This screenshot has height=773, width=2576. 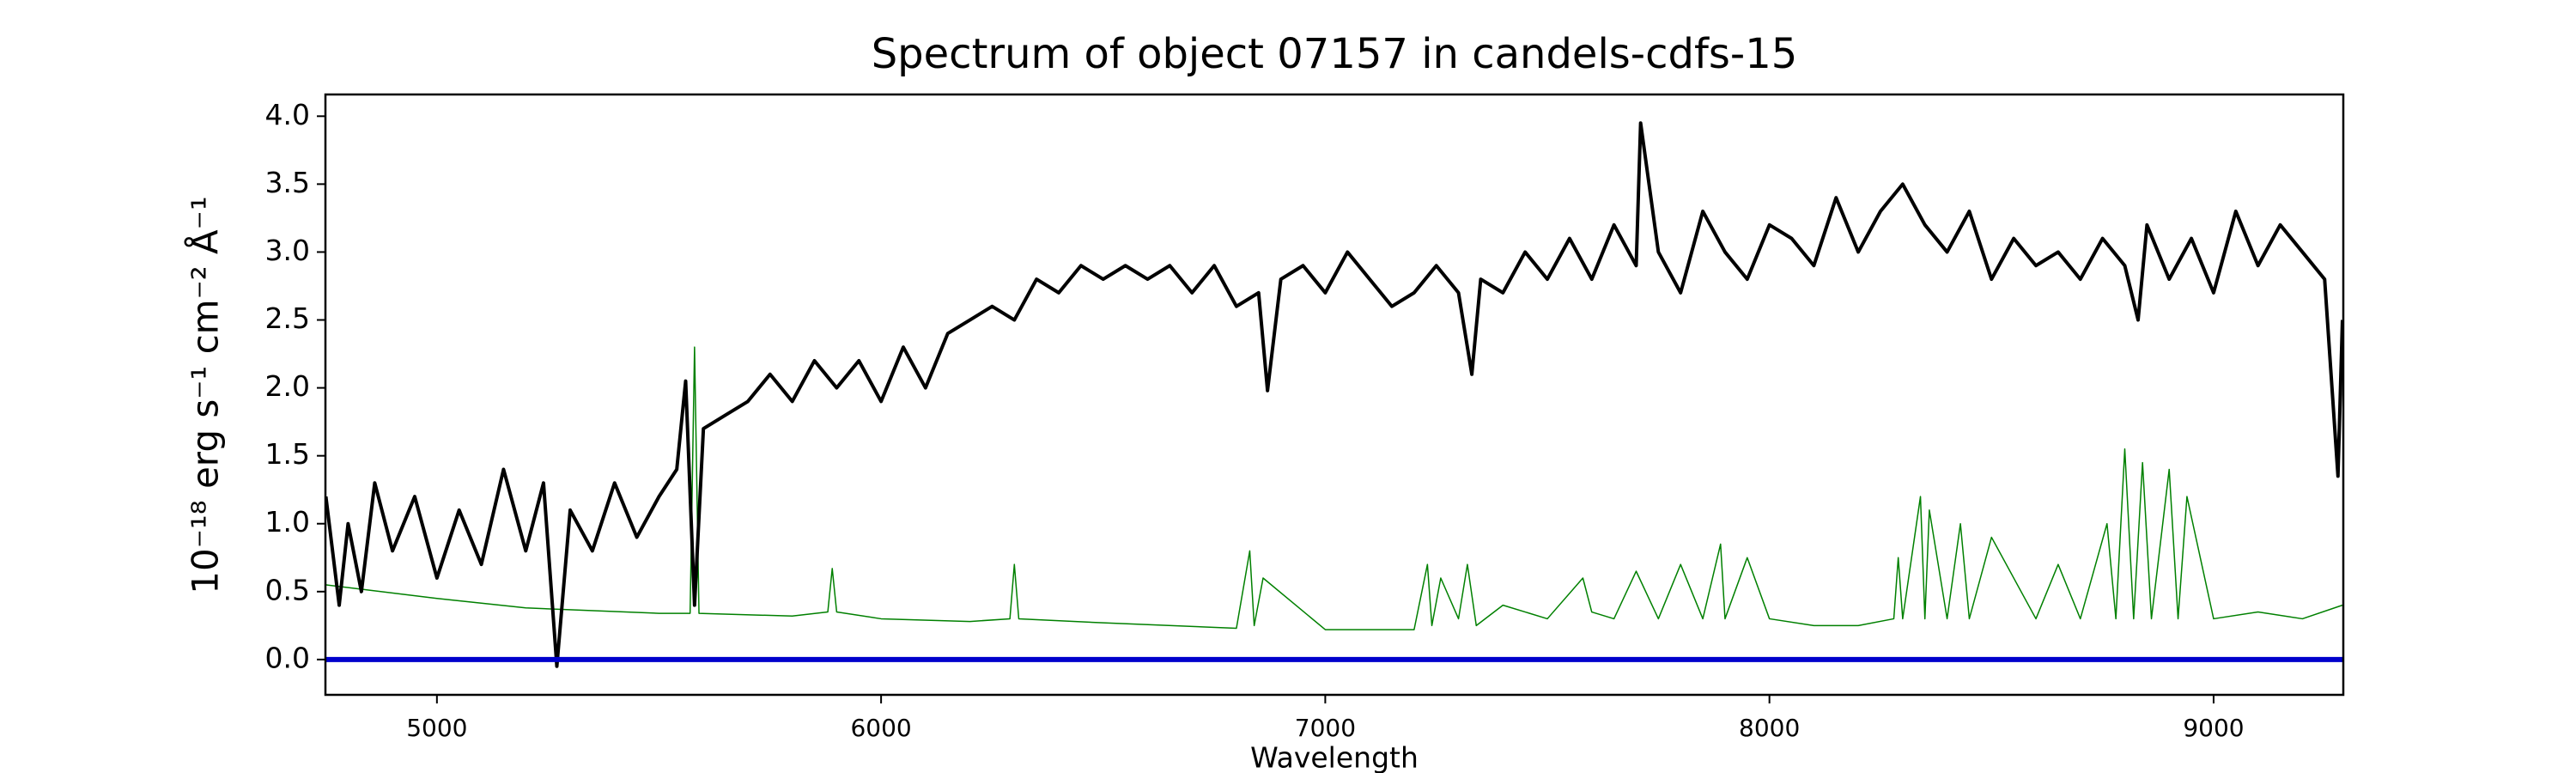 I want to click on x-tick-label: 7000, so click(x=1325, y=728).